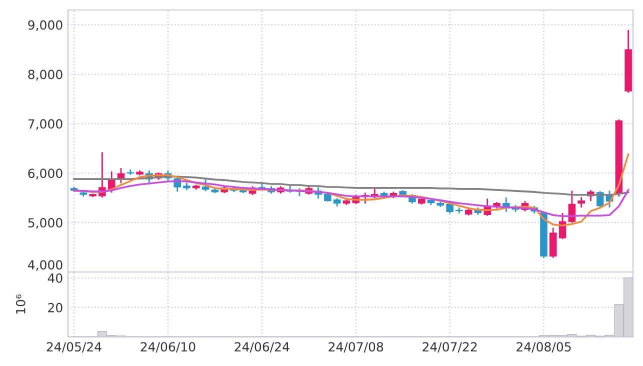  Describe the element at coordinates (55, 307) in the screenshot. I see `y-tick-label: 20` at that location.